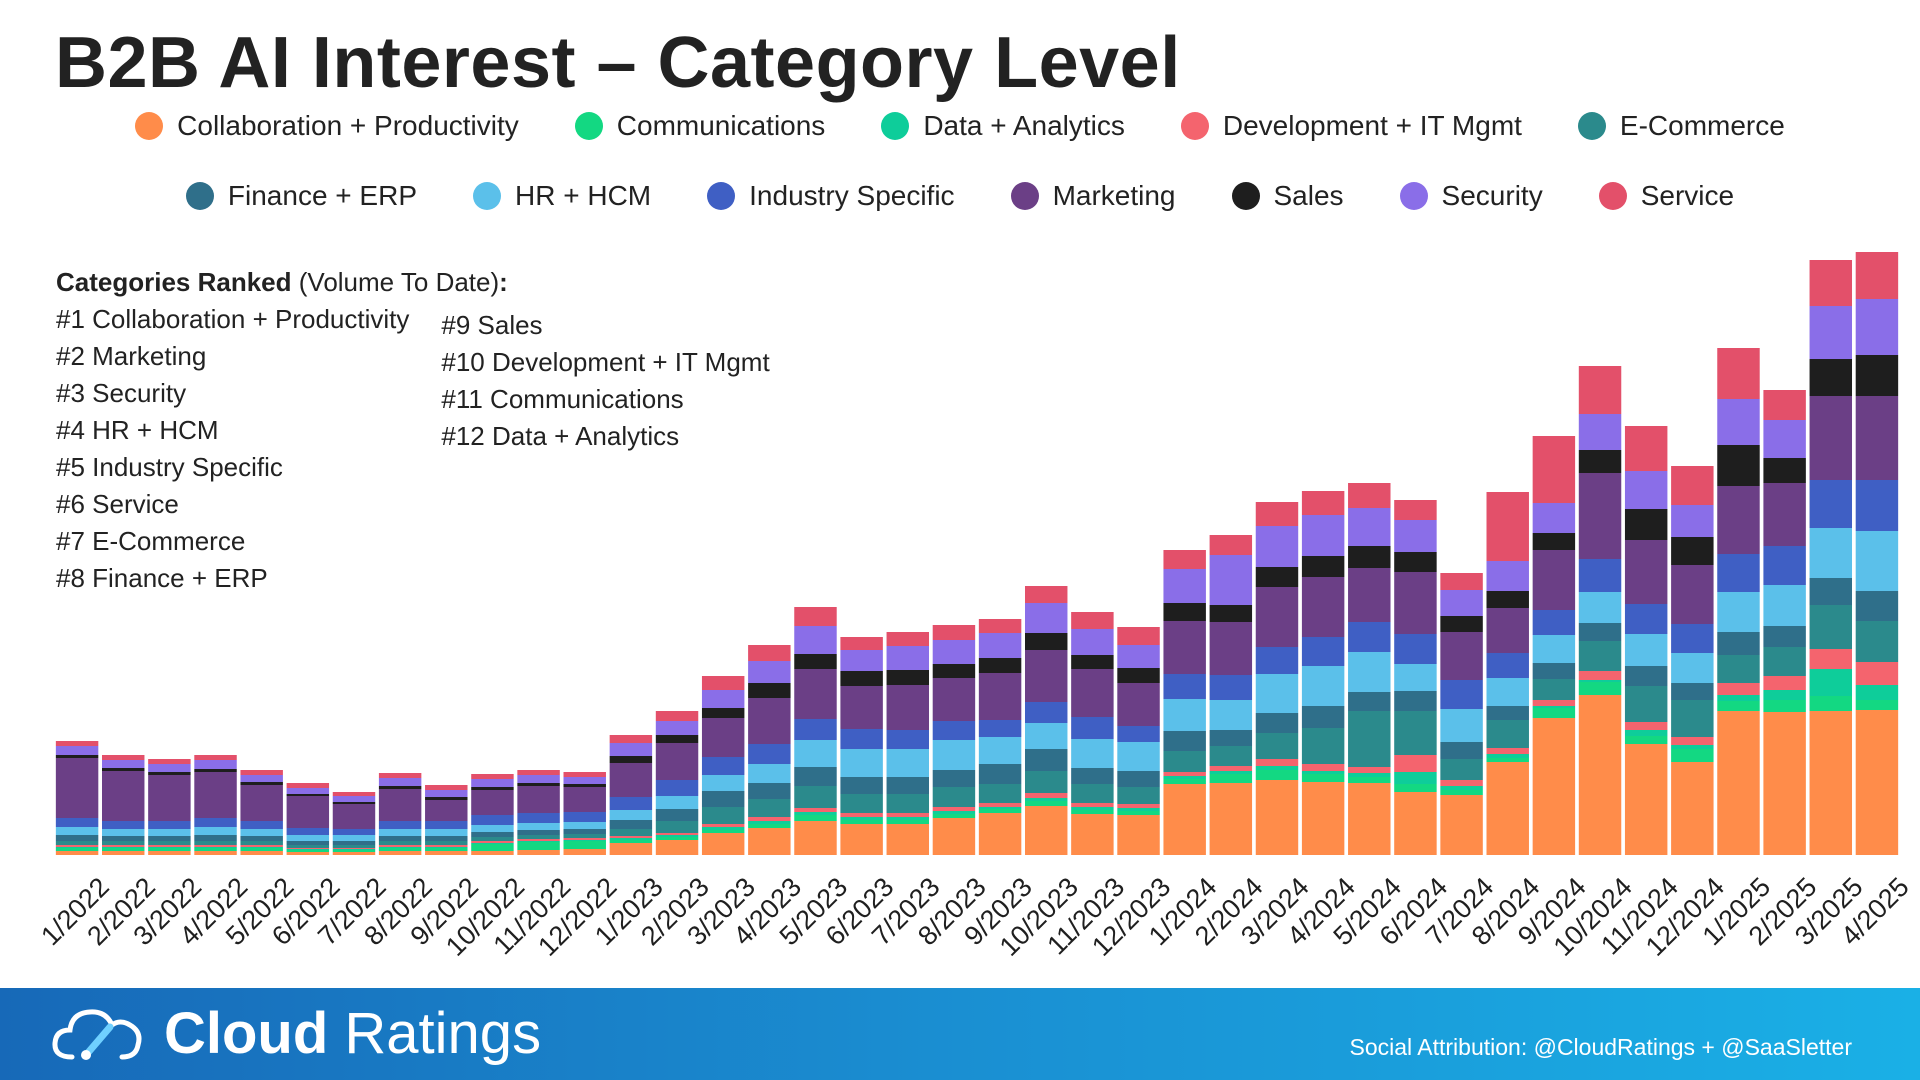  I want to click on legend-item: Marketing, so click(1093, 196).